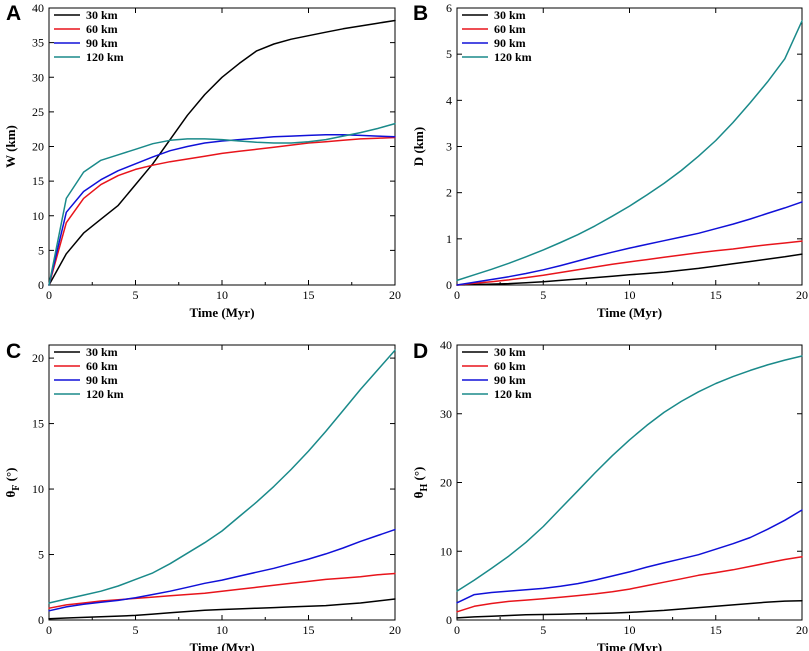 The width and height of the screenshot is (809, 651). Describe the element at coordinates (420, 13) in the screenshot. I see `panel-label-b: B` at that location.